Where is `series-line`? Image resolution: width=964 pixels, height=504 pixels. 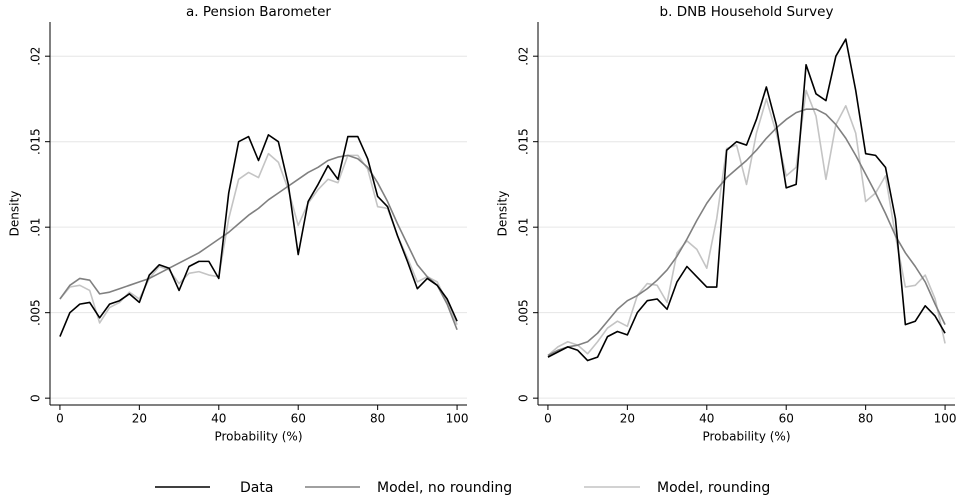 series-line is located at coordinates (258, 242).